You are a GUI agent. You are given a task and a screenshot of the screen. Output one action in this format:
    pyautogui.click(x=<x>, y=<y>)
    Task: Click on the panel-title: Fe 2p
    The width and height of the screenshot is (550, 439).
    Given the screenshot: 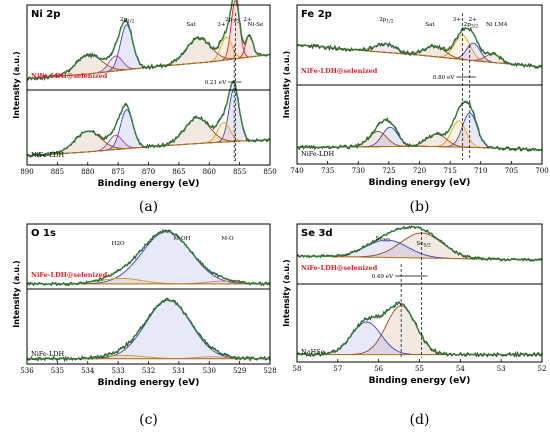 What is the action you would take?
    pyautogui.click(x=316, y=14)
    